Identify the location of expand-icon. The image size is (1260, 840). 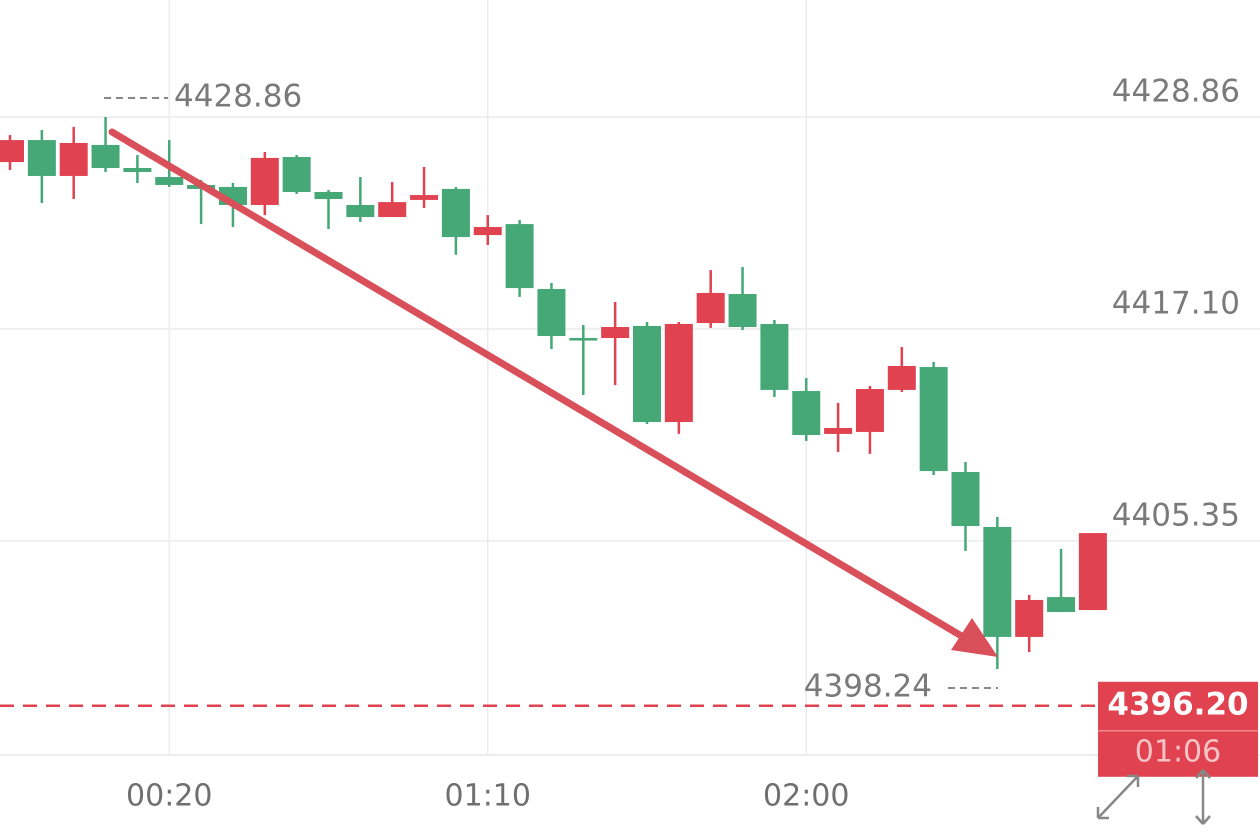
(1118, 797).